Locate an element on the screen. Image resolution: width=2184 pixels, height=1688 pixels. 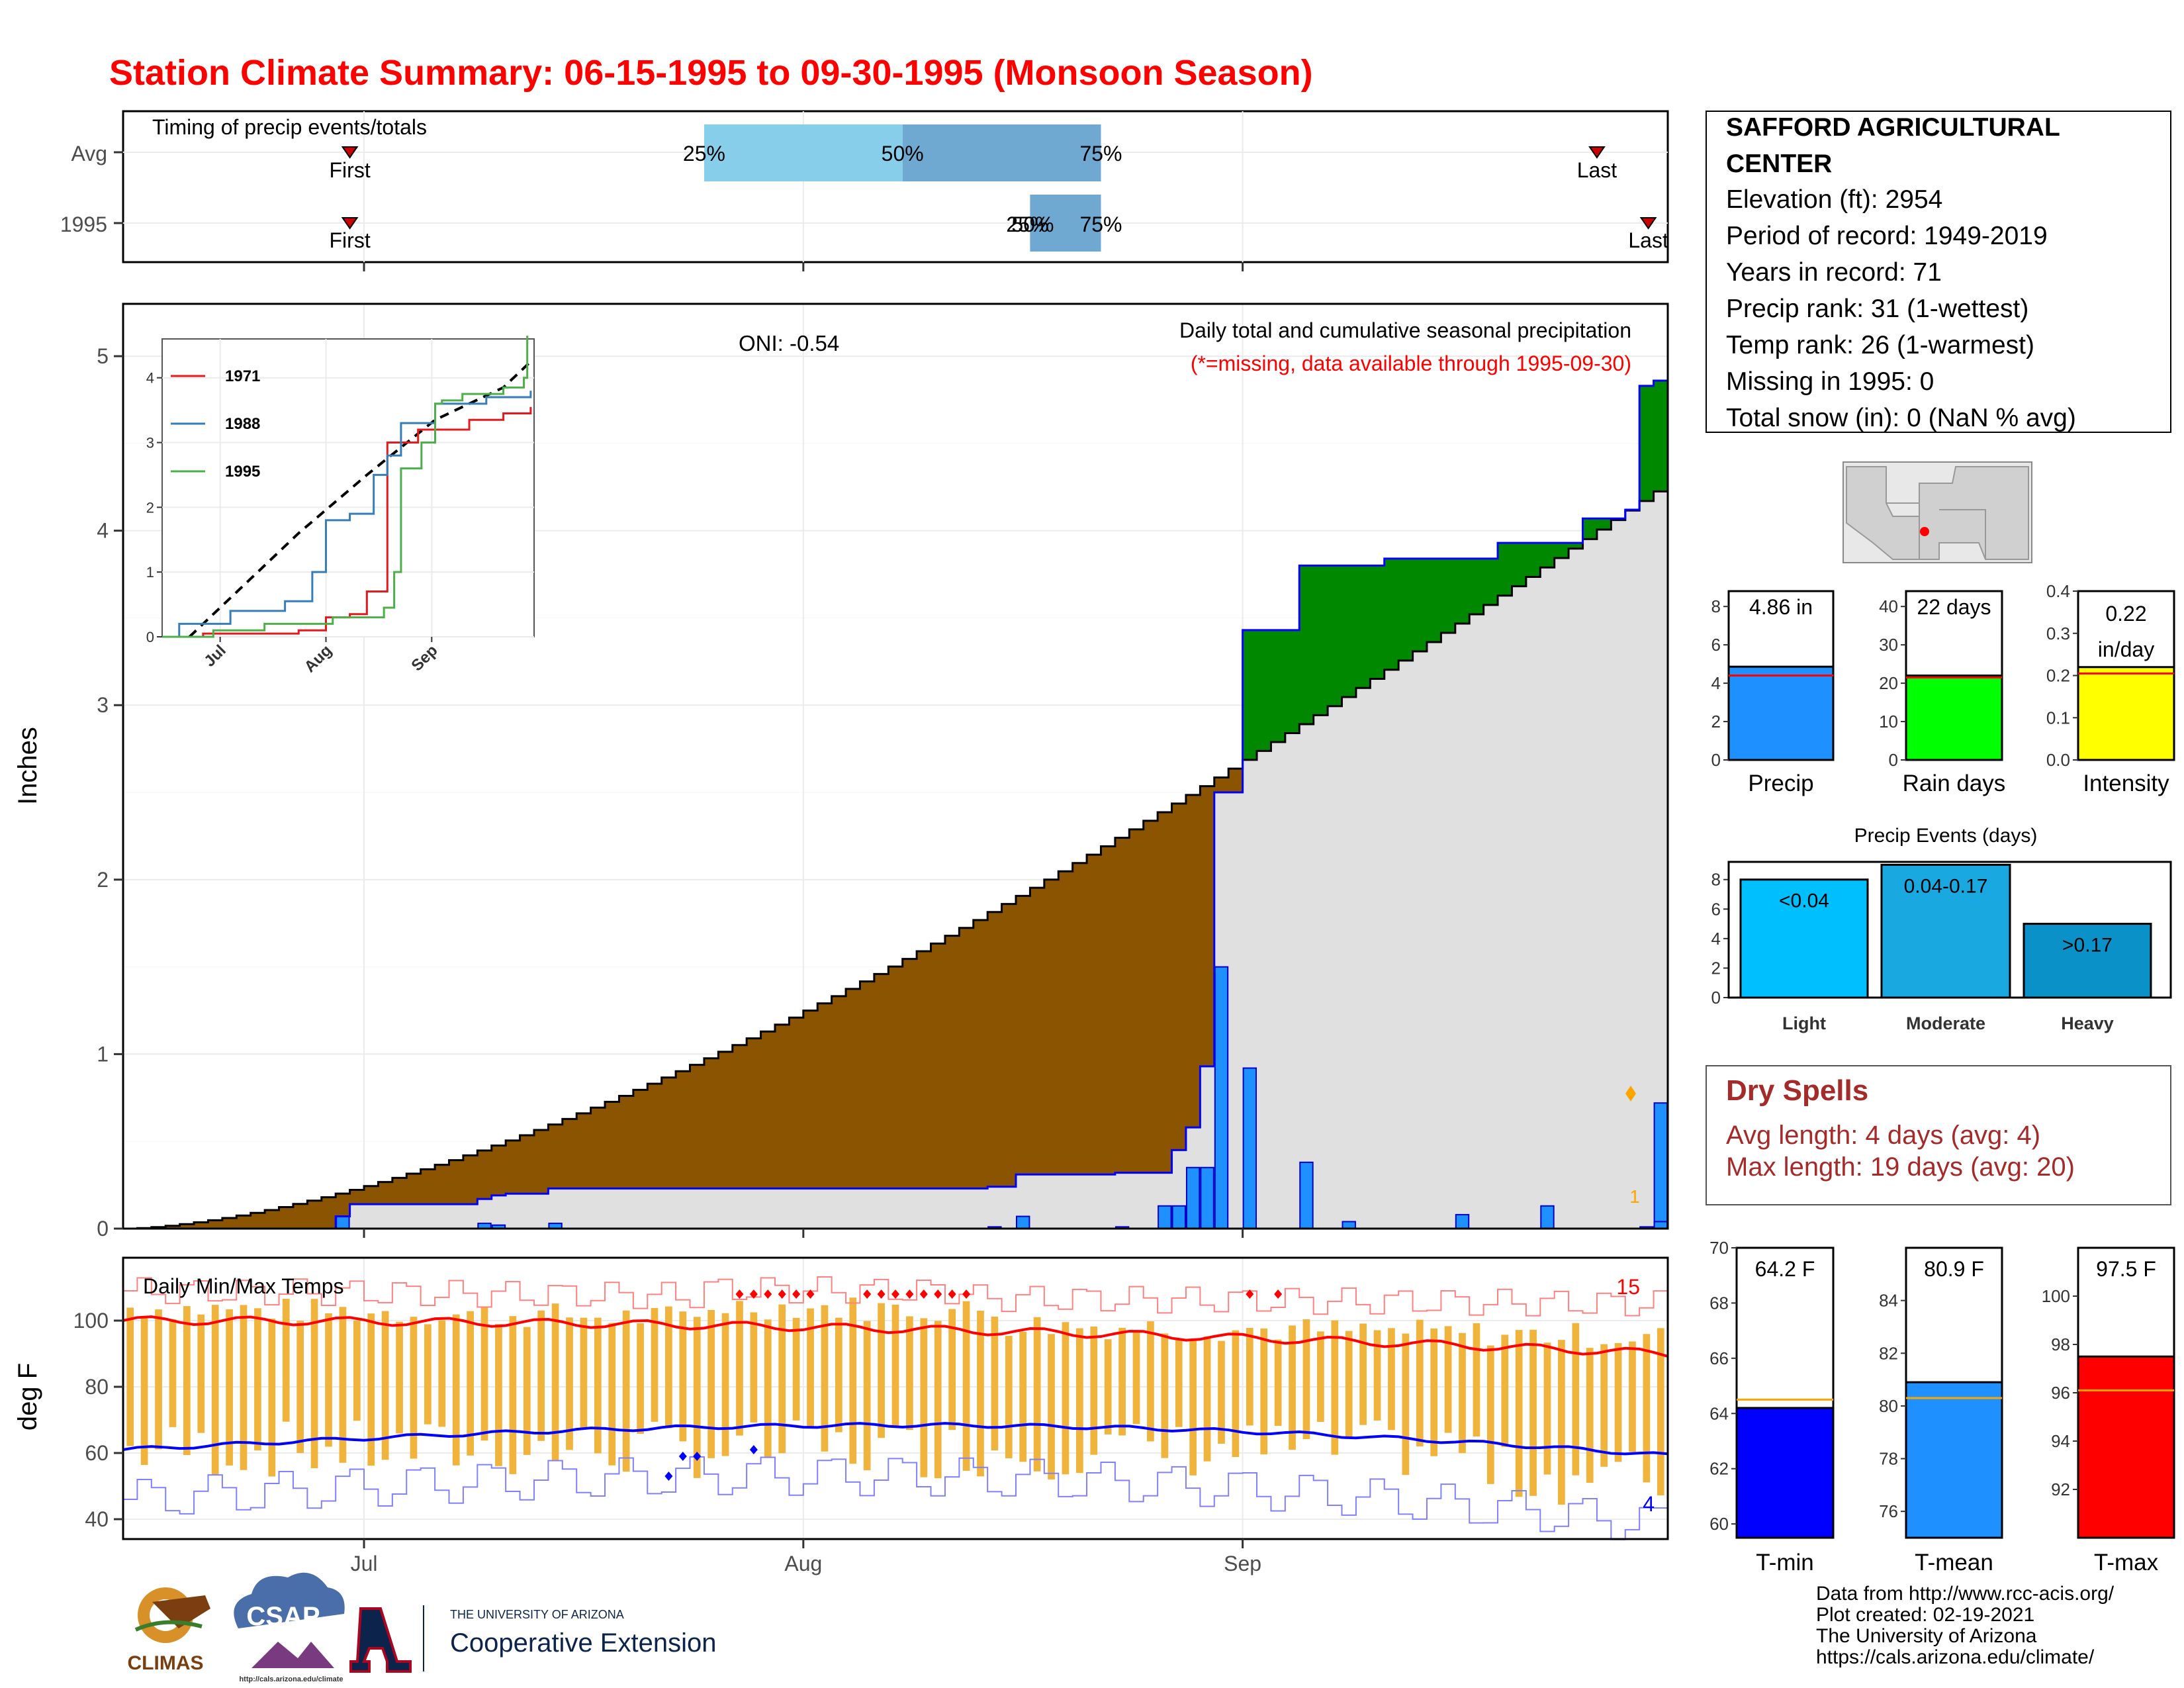
summary-bar-tick: 10 is located at coordinates (1888, 721).